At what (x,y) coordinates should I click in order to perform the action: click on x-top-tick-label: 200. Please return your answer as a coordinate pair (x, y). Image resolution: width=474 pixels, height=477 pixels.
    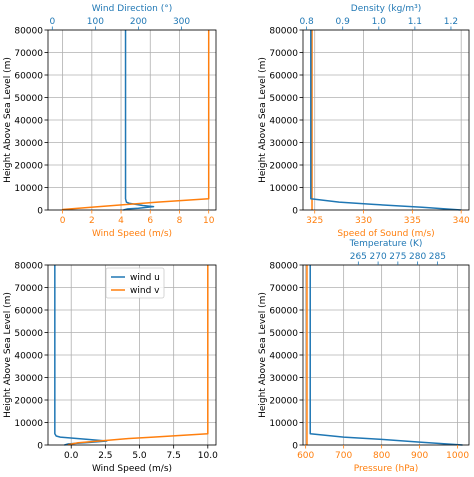
    Looking at the image, I should click on (138, 22).